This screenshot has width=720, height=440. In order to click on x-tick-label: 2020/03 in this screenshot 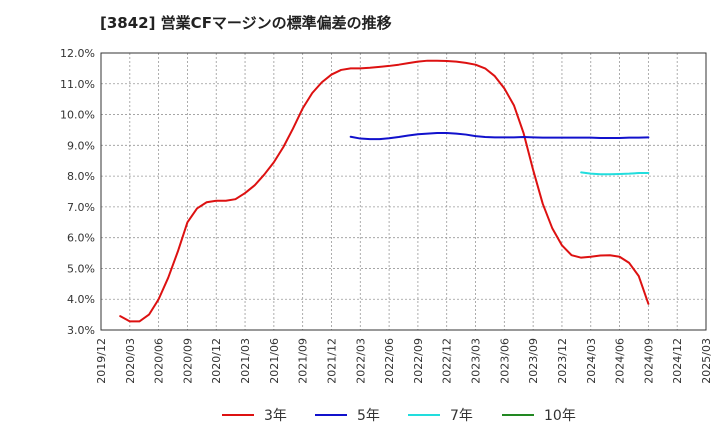, I will do `click(130, 361)`.